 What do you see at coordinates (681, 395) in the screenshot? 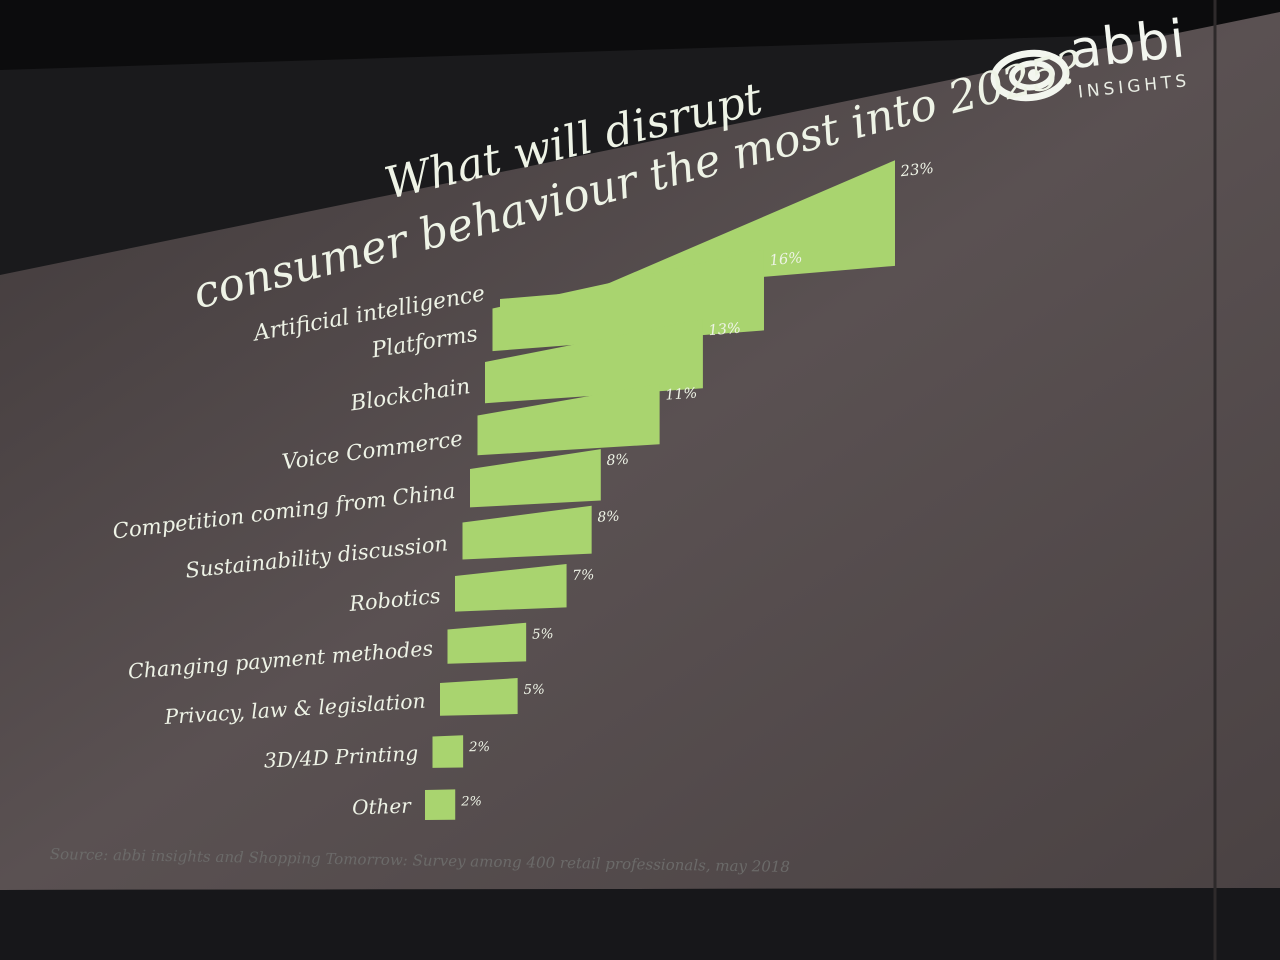
I see `value-label-3: 11%` at bounding box center [681, 395].